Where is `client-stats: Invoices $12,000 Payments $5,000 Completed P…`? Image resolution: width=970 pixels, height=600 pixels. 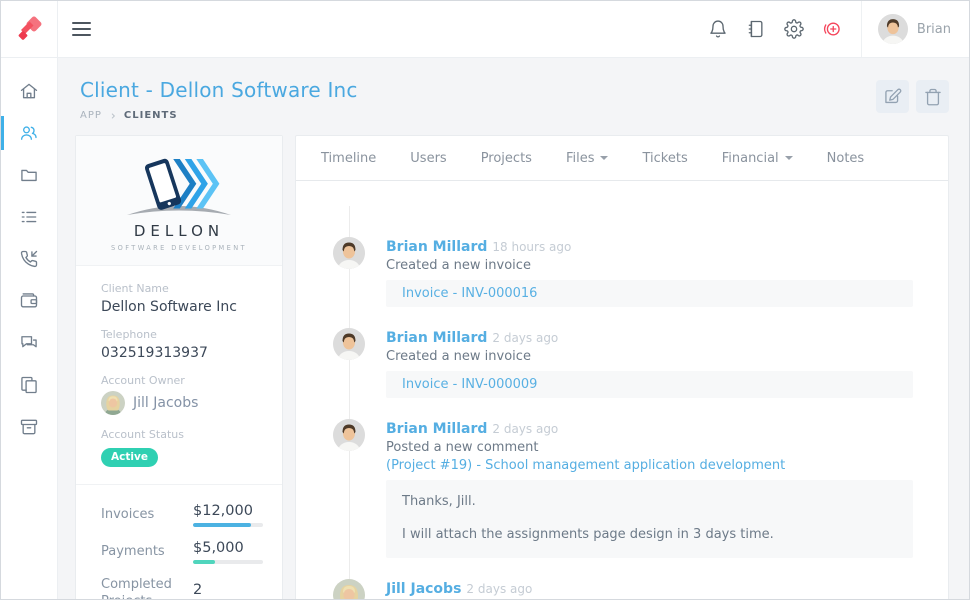 client-stats: Invoices $12,000 Payments $5,000 Completed P… is located at coordinates (179, 542).